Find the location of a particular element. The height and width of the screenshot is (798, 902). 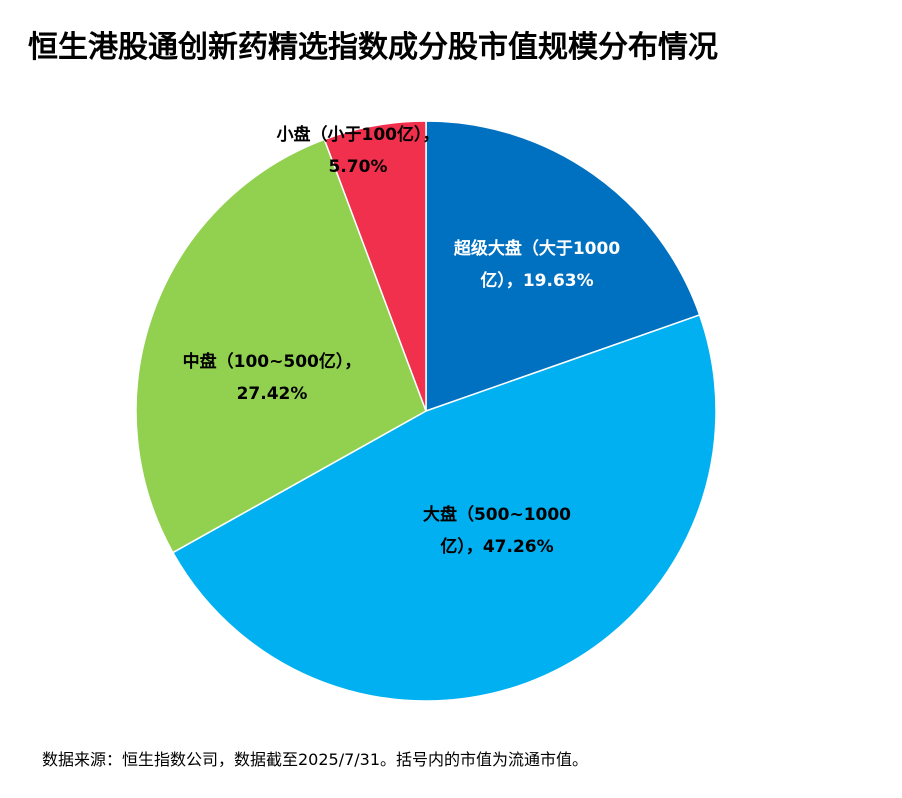

slice-super-large-cap-label: 超级大盘（大于1000 亿），19.63% is located at coordinates (537, 264).